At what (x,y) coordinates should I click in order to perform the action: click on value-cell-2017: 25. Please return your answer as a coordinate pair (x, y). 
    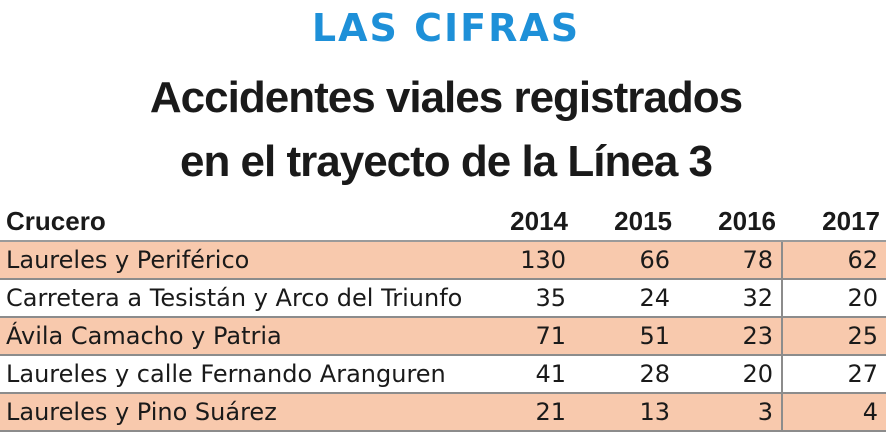
    Looking at the image, I should click on (833, 336).